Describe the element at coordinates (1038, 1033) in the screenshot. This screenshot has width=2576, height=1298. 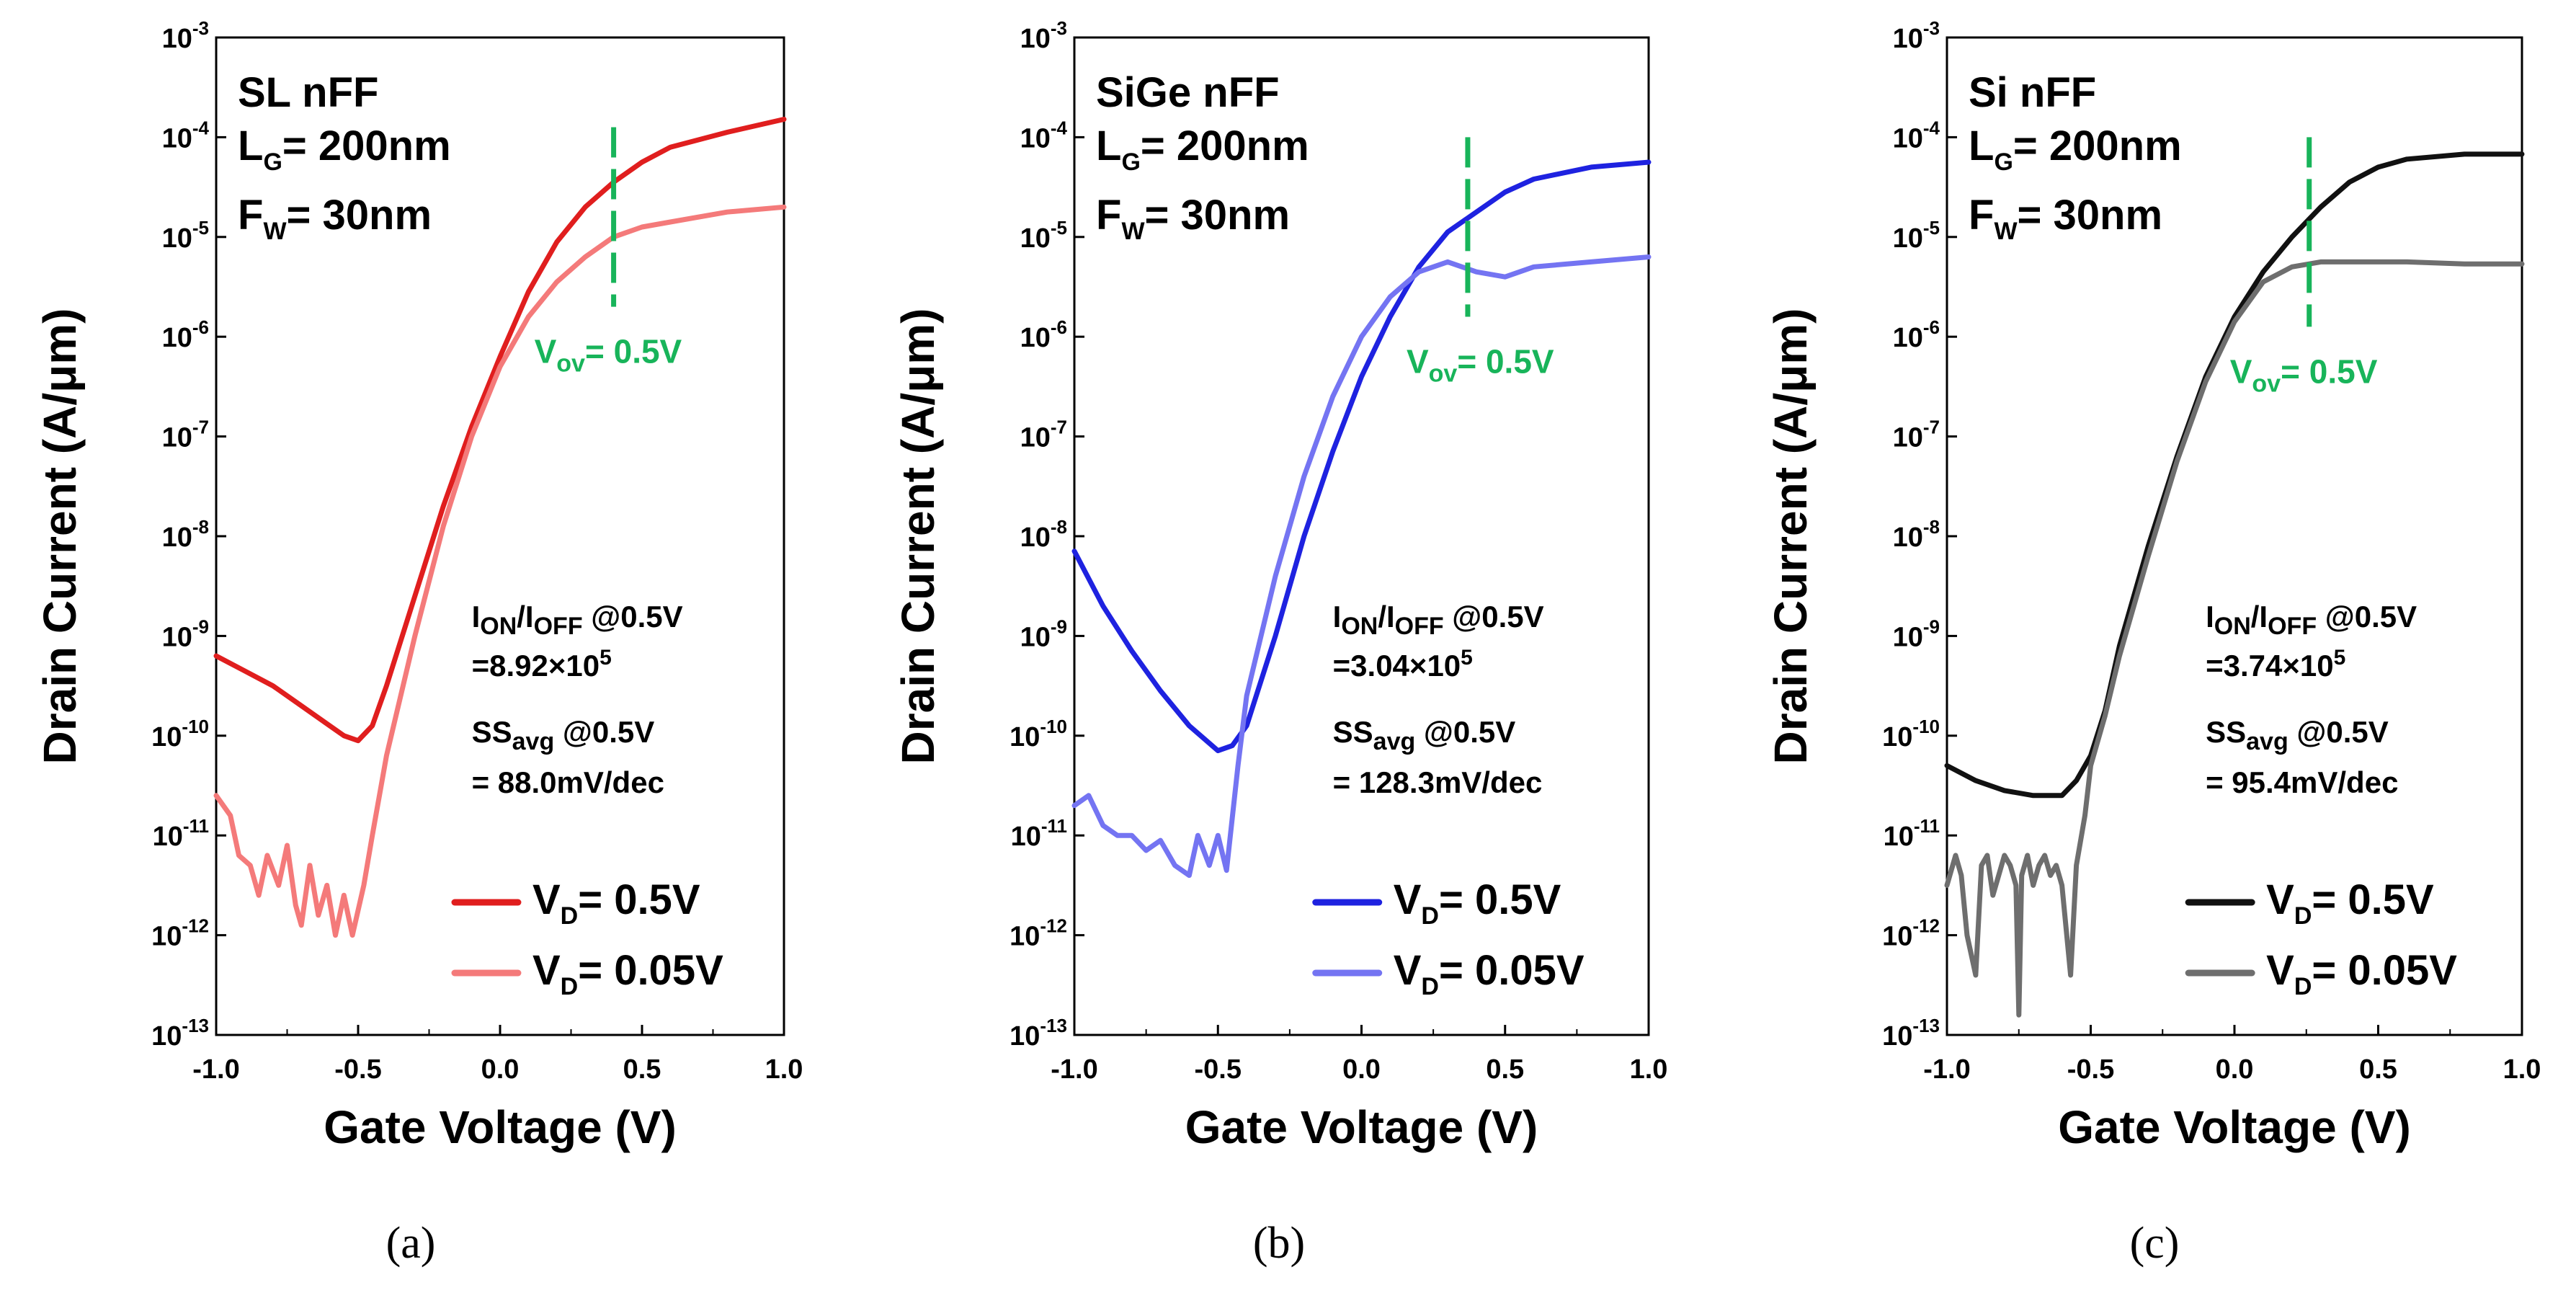
I see `y-tick-label: 10⁻¹³` at that location.